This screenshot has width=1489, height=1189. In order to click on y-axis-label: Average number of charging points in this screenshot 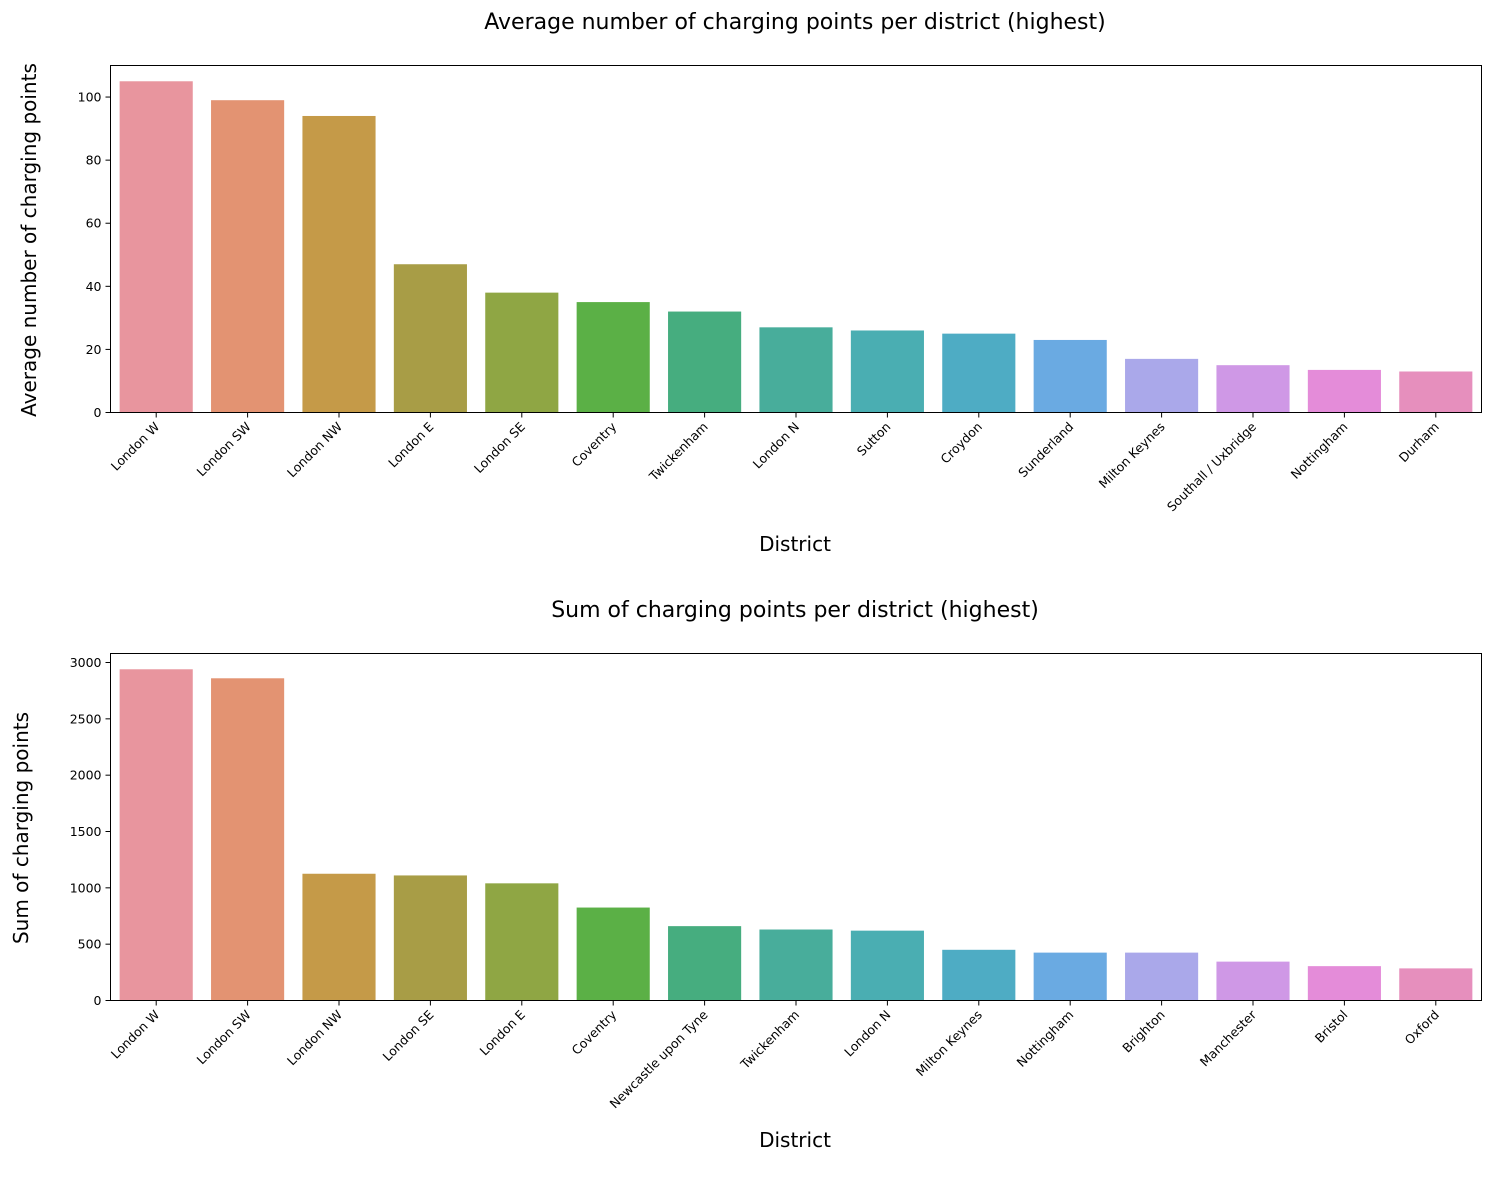, I will do `click(29, 240)`.